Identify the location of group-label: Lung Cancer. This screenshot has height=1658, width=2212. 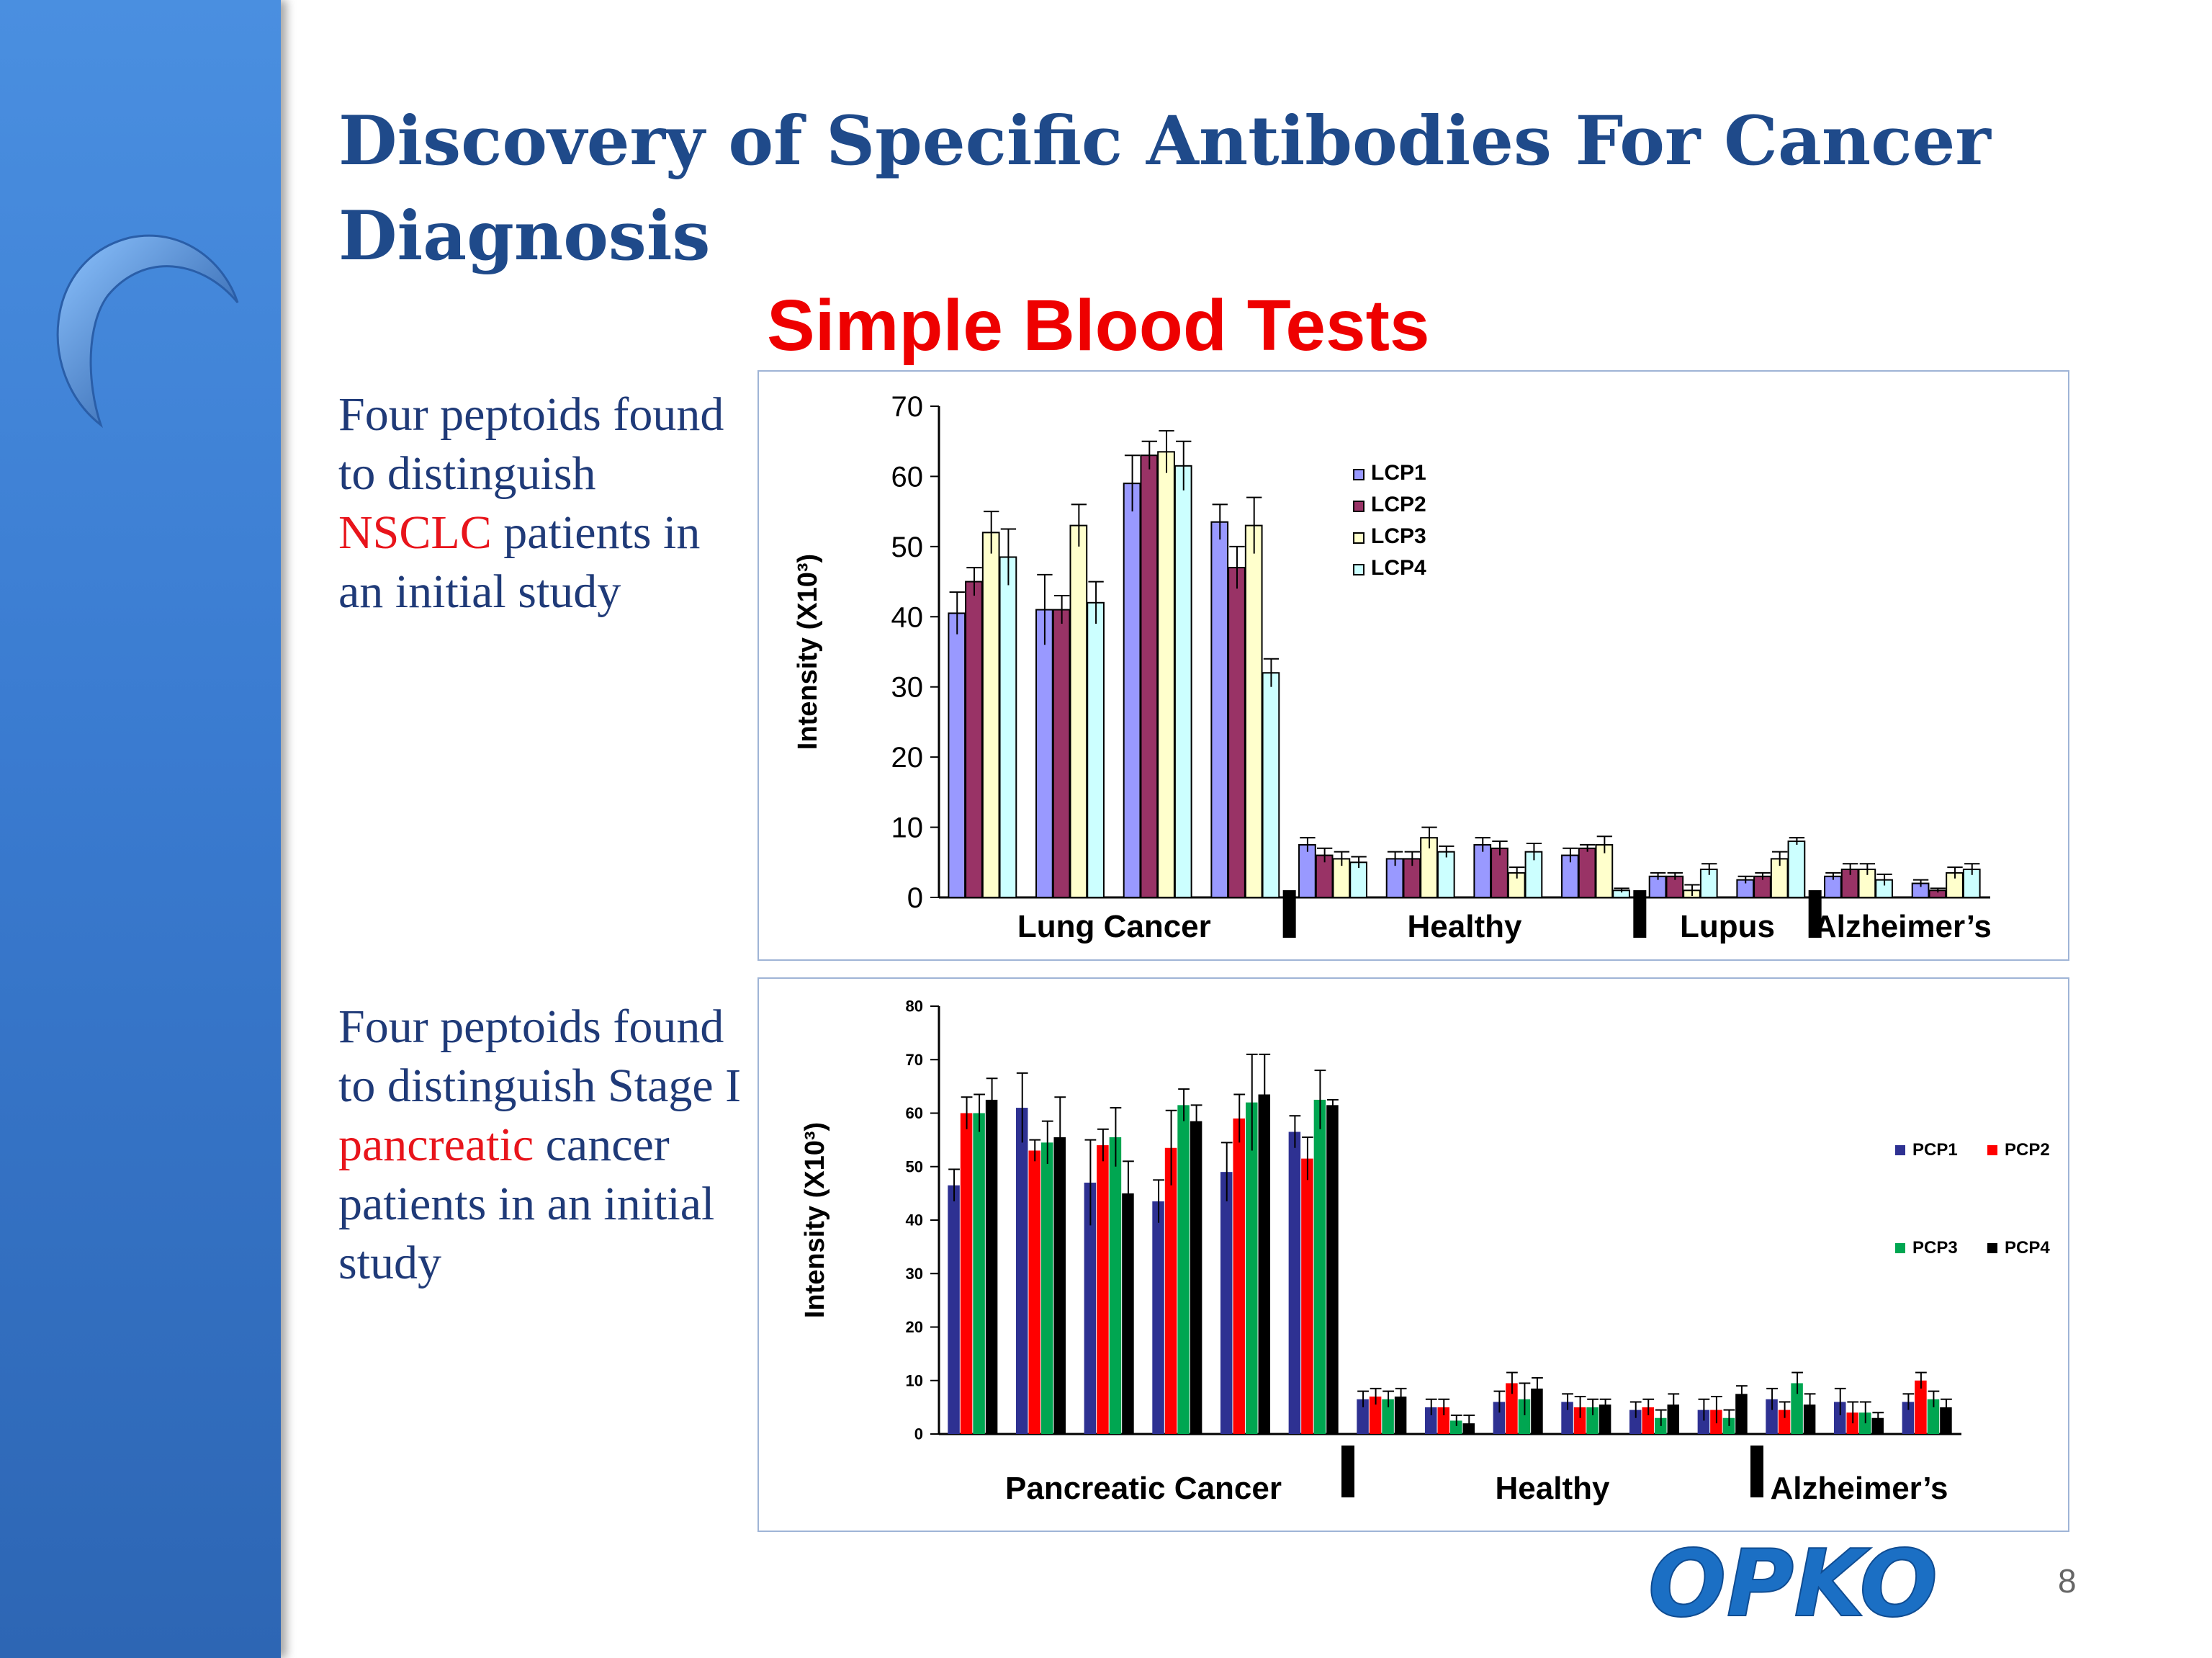
(1114, 926).